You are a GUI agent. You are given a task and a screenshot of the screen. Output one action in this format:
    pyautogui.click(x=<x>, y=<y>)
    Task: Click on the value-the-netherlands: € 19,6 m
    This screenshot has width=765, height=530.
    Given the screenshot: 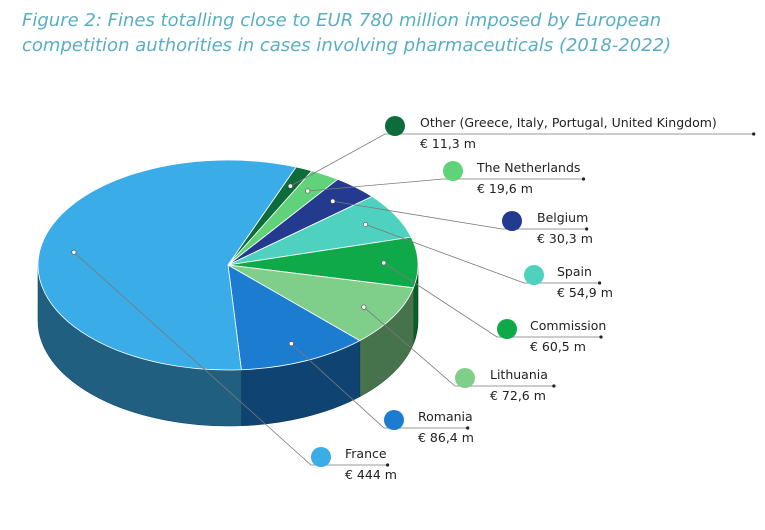 What is the action you would take?
    pyautogui.click(x=505, y=188)
    